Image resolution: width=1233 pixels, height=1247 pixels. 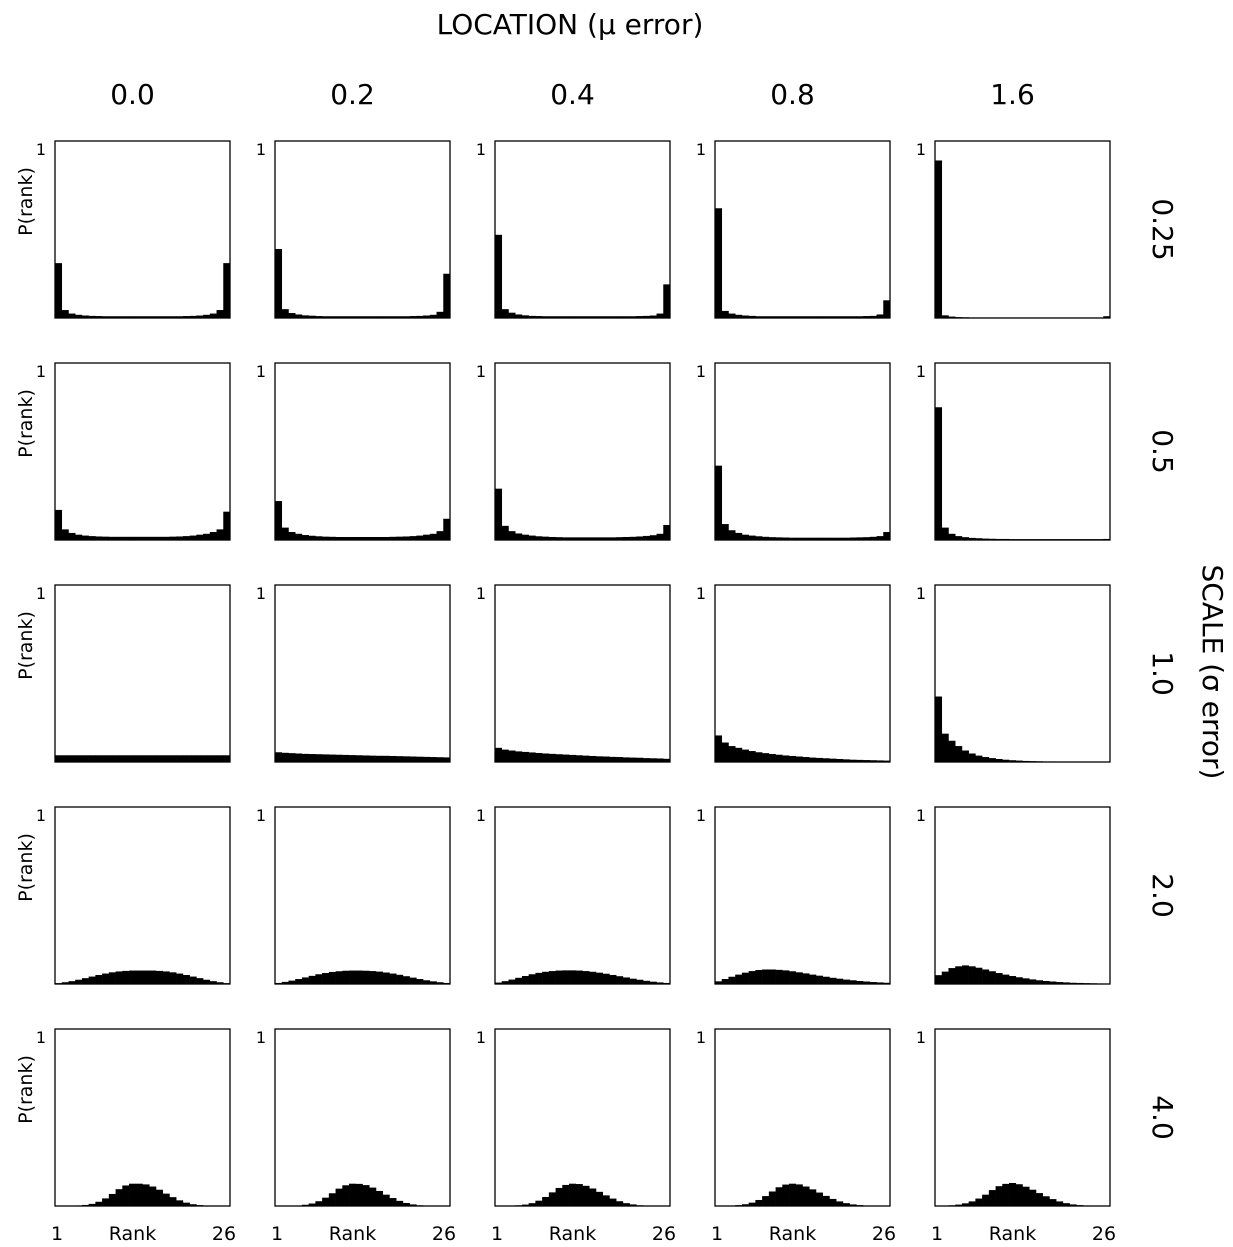 What do you see at coordinates (1162, 668) in the screenshot?
I see `row-labels: 0.25 0.5 1.0 2.0 4.0` at bounding box center [1162, 668].